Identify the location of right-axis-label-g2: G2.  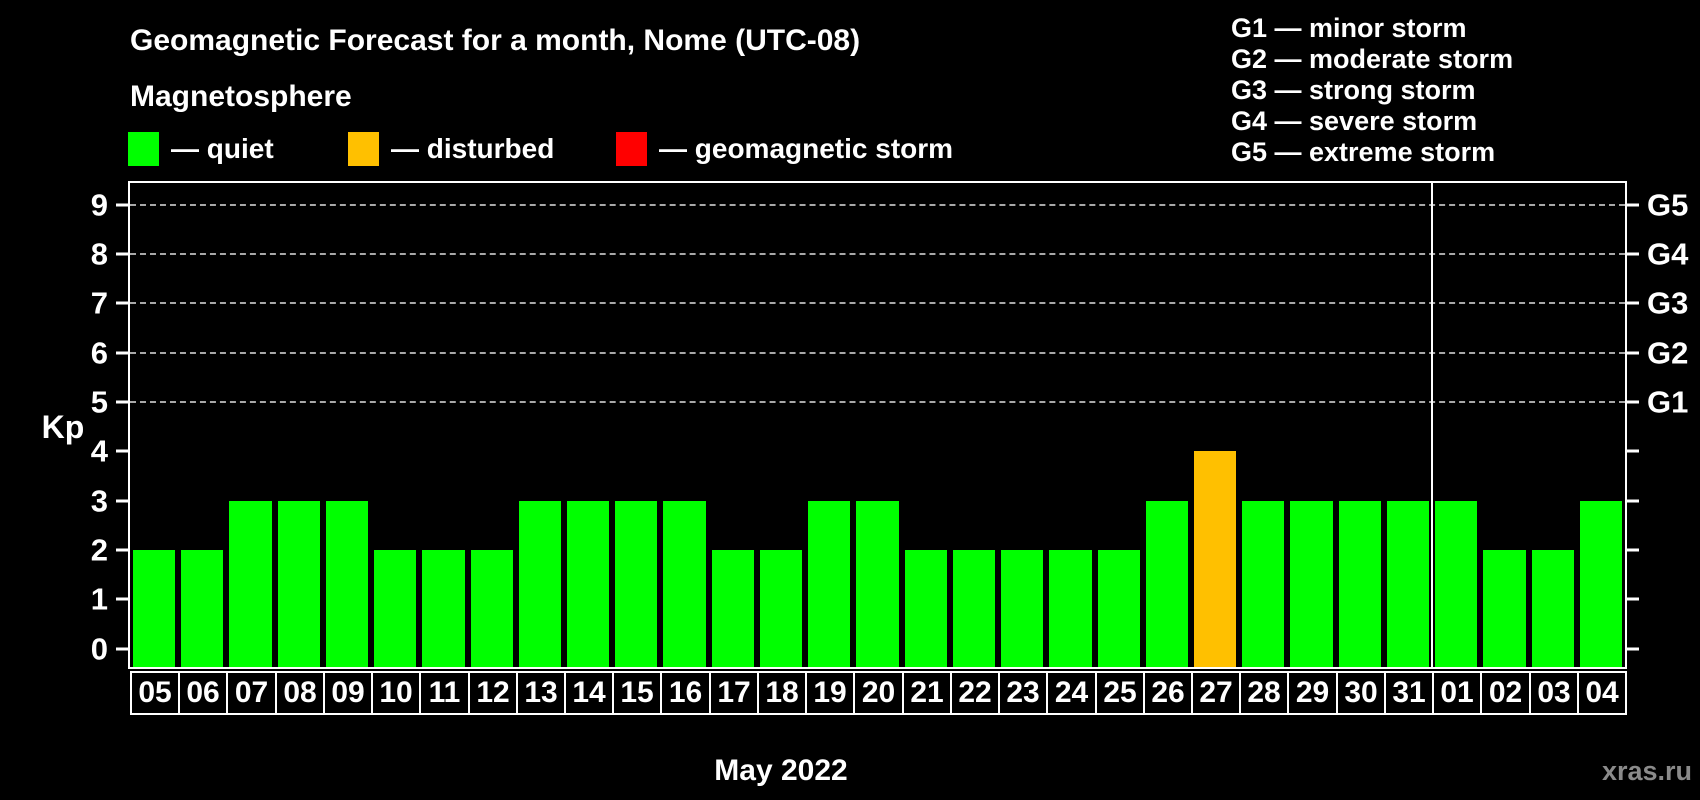
(1668, 353).